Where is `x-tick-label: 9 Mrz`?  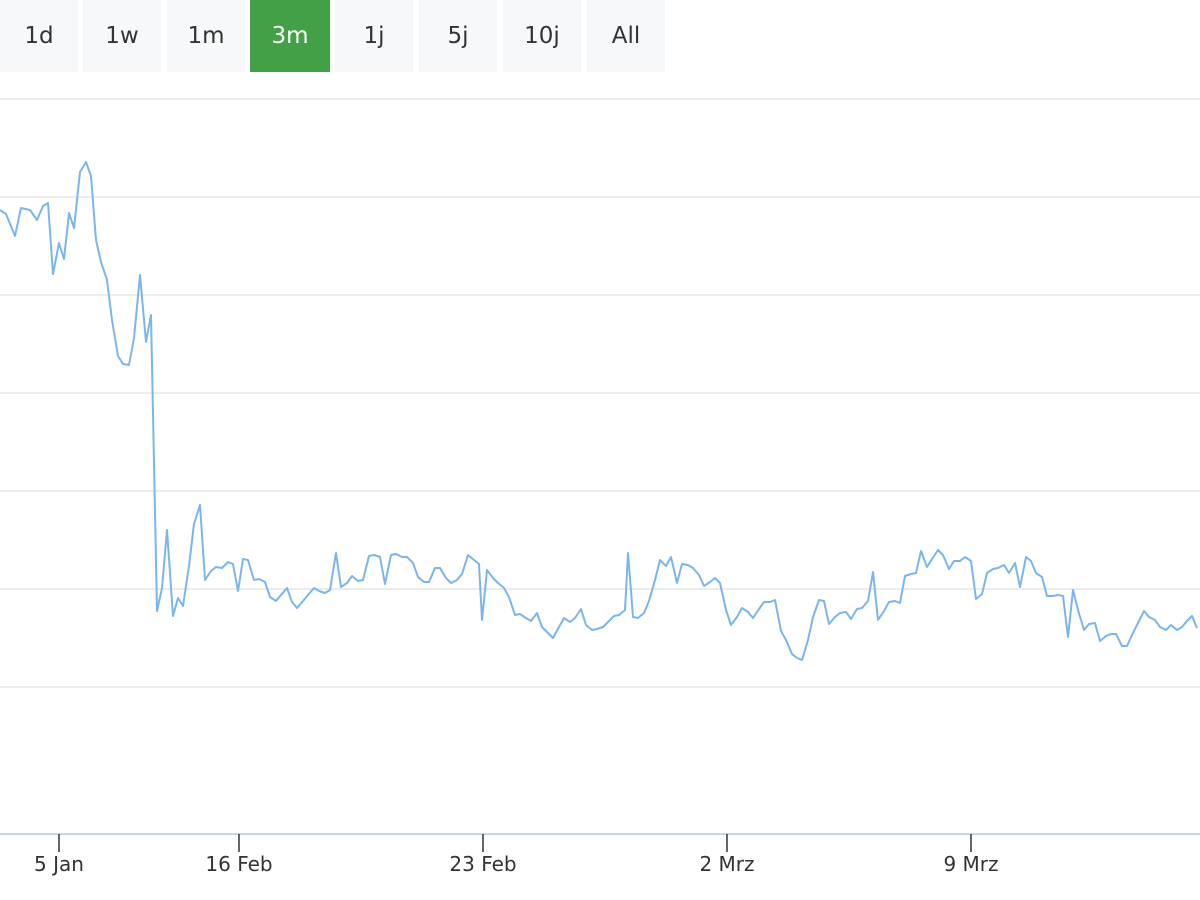
x-tick-label: 9 Mrz is located at coordinates (970, 864).